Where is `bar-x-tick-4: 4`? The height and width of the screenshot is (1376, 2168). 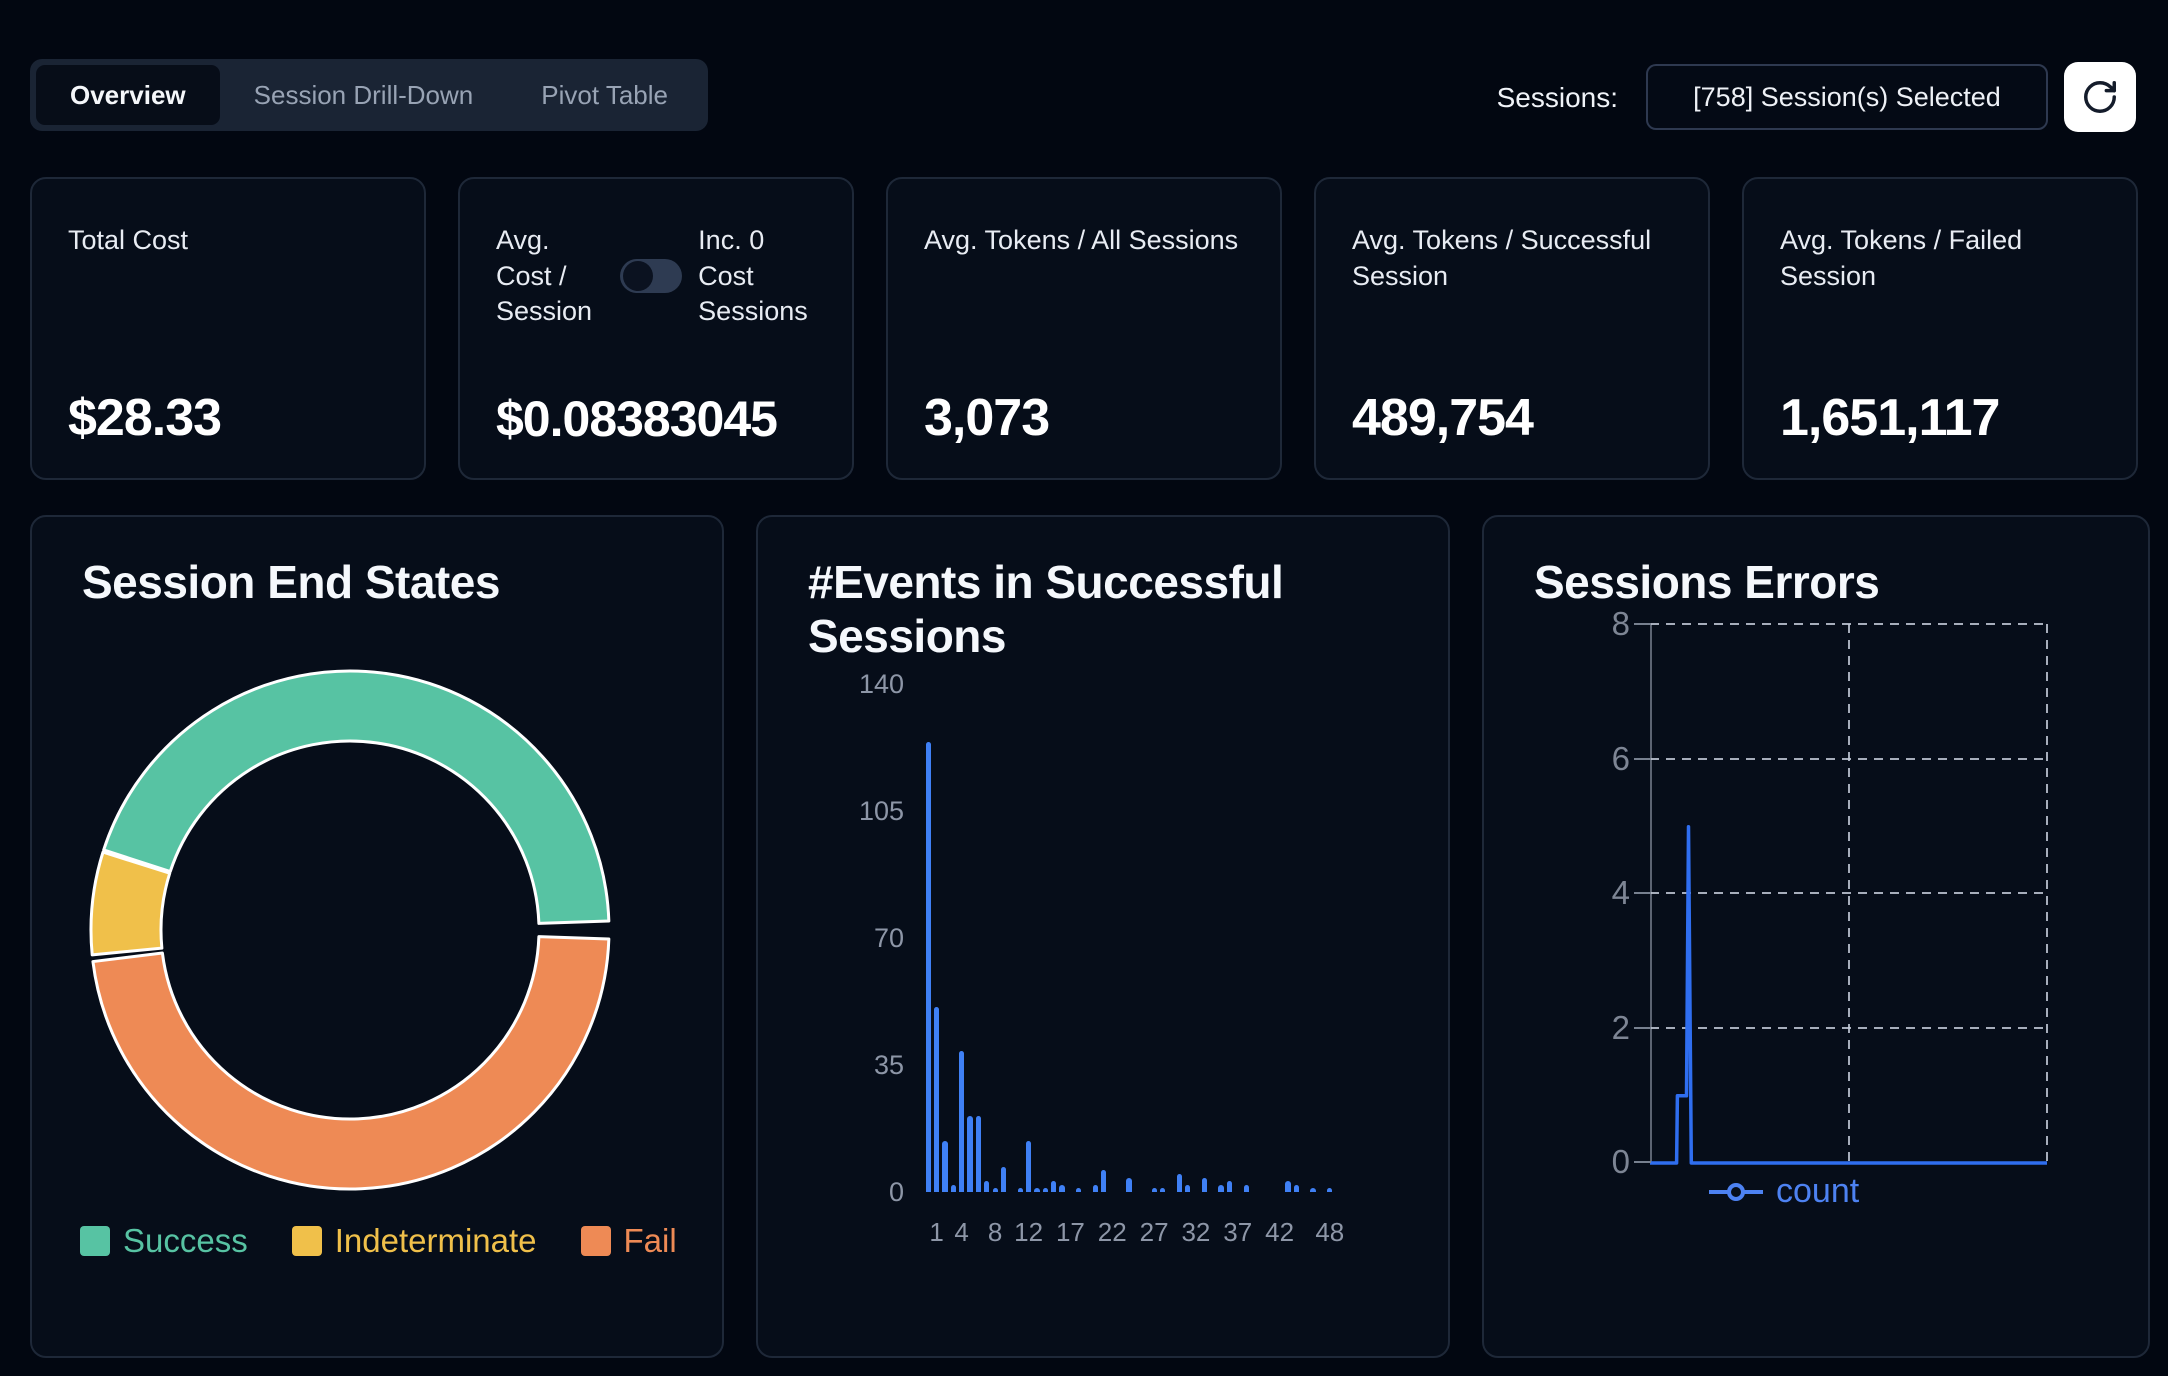
bar-x-tick-4: 4 is located at coordinates (961, 1232).